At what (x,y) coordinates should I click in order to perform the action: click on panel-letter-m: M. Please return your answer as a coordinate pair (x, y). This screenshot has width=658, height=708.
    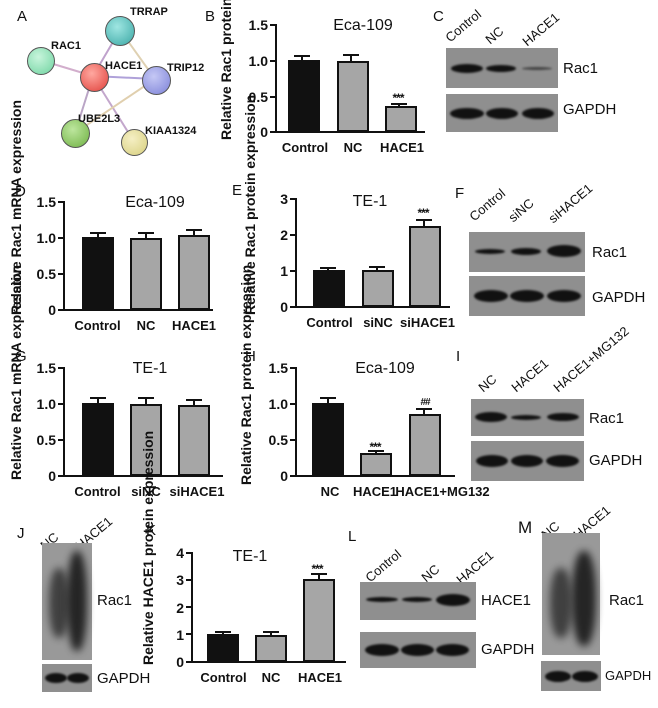
    Looking at the image, I should click on (525, 527).